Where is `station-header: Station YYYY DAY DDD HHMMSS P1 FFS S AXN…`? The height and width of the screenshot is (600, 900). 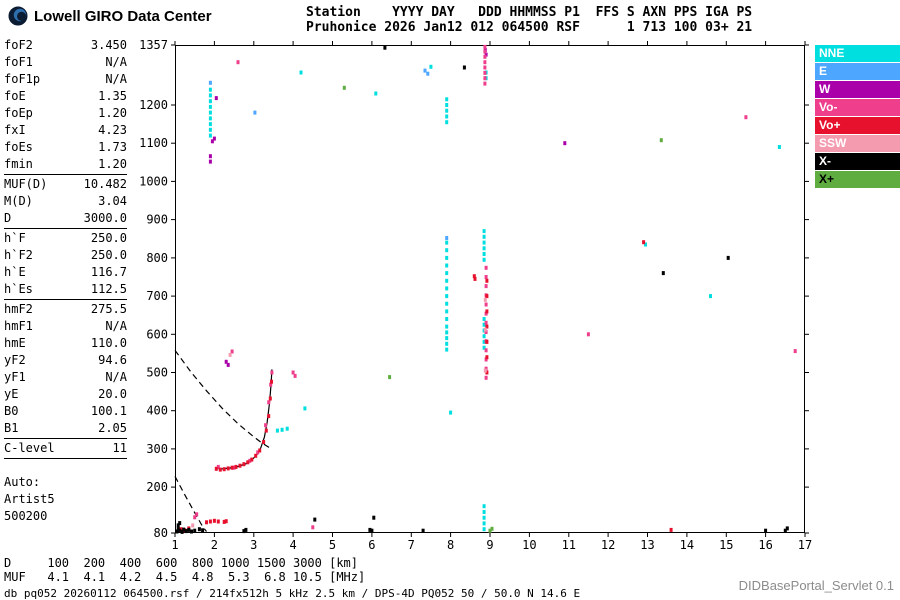 station-header: Station YYYY DAY DDD HHMMSS P1 FFS S AXN… is located at coordinates (529, 20).